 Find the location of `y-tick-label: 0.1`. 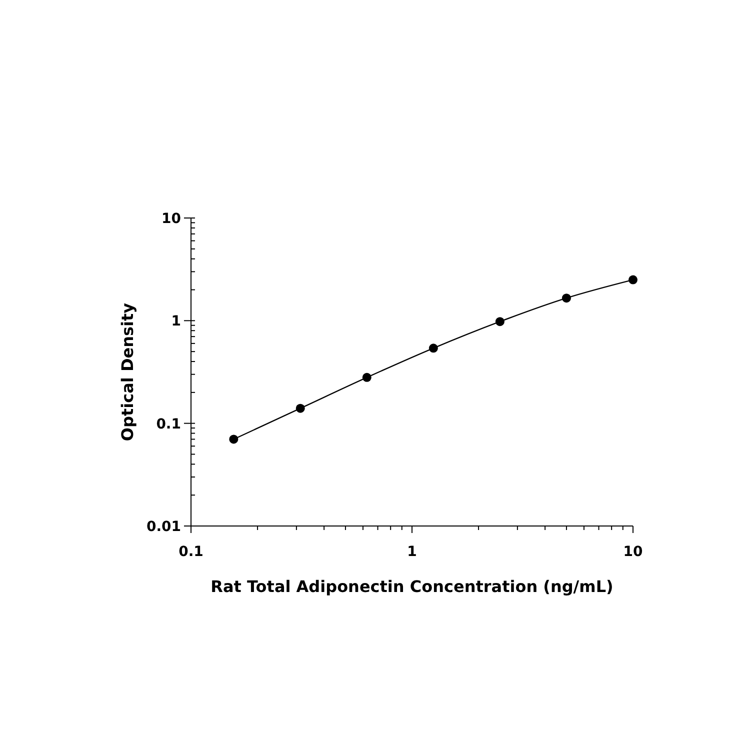

y-tick-label: 0.1 is located at coordinates (168, 424).